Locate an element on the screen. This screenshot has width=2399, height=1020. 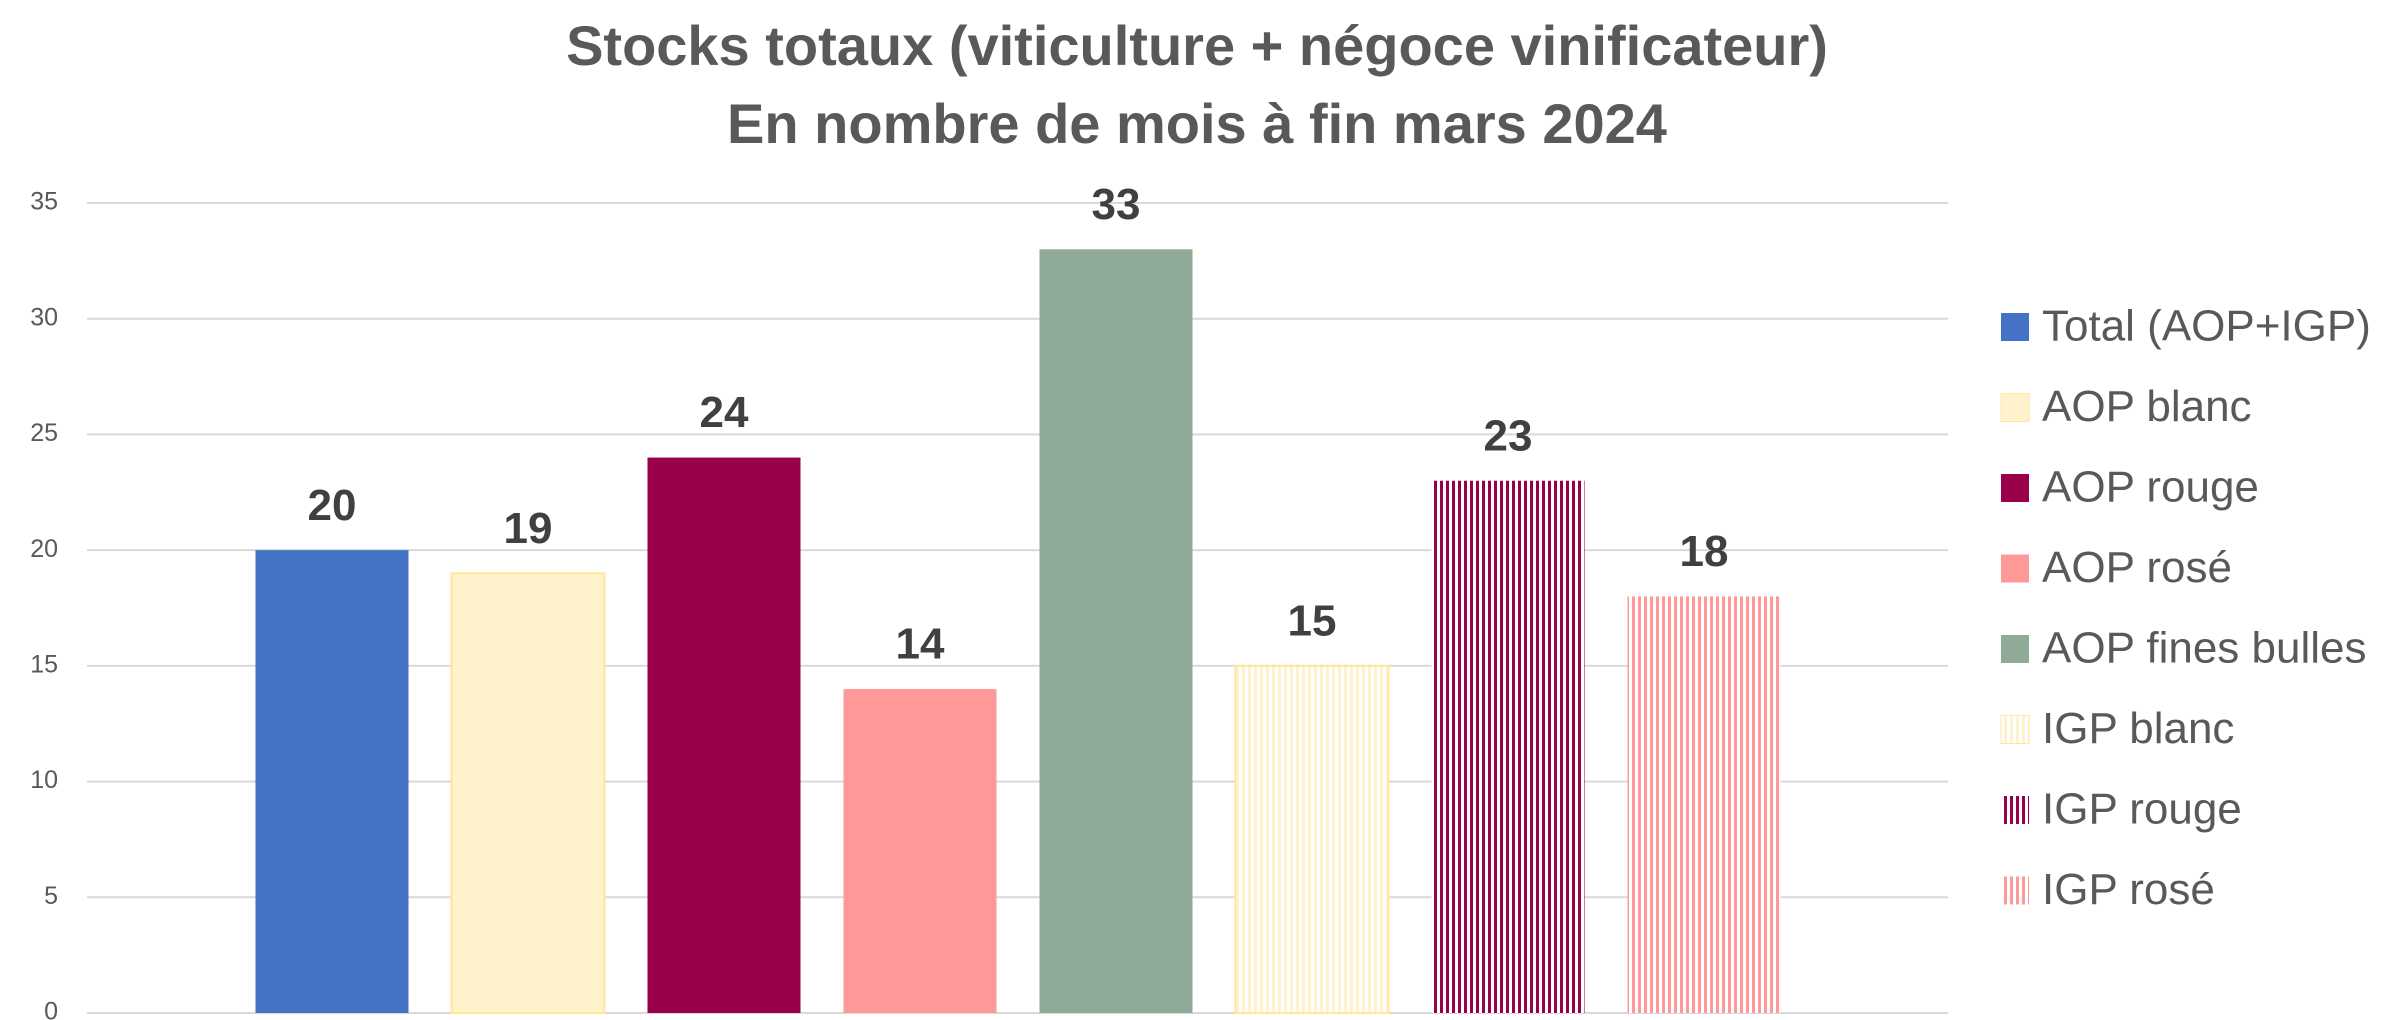
chart-subtitle: En nombre de mois à fin mars 2024 is located at coordinates (1197, 123).